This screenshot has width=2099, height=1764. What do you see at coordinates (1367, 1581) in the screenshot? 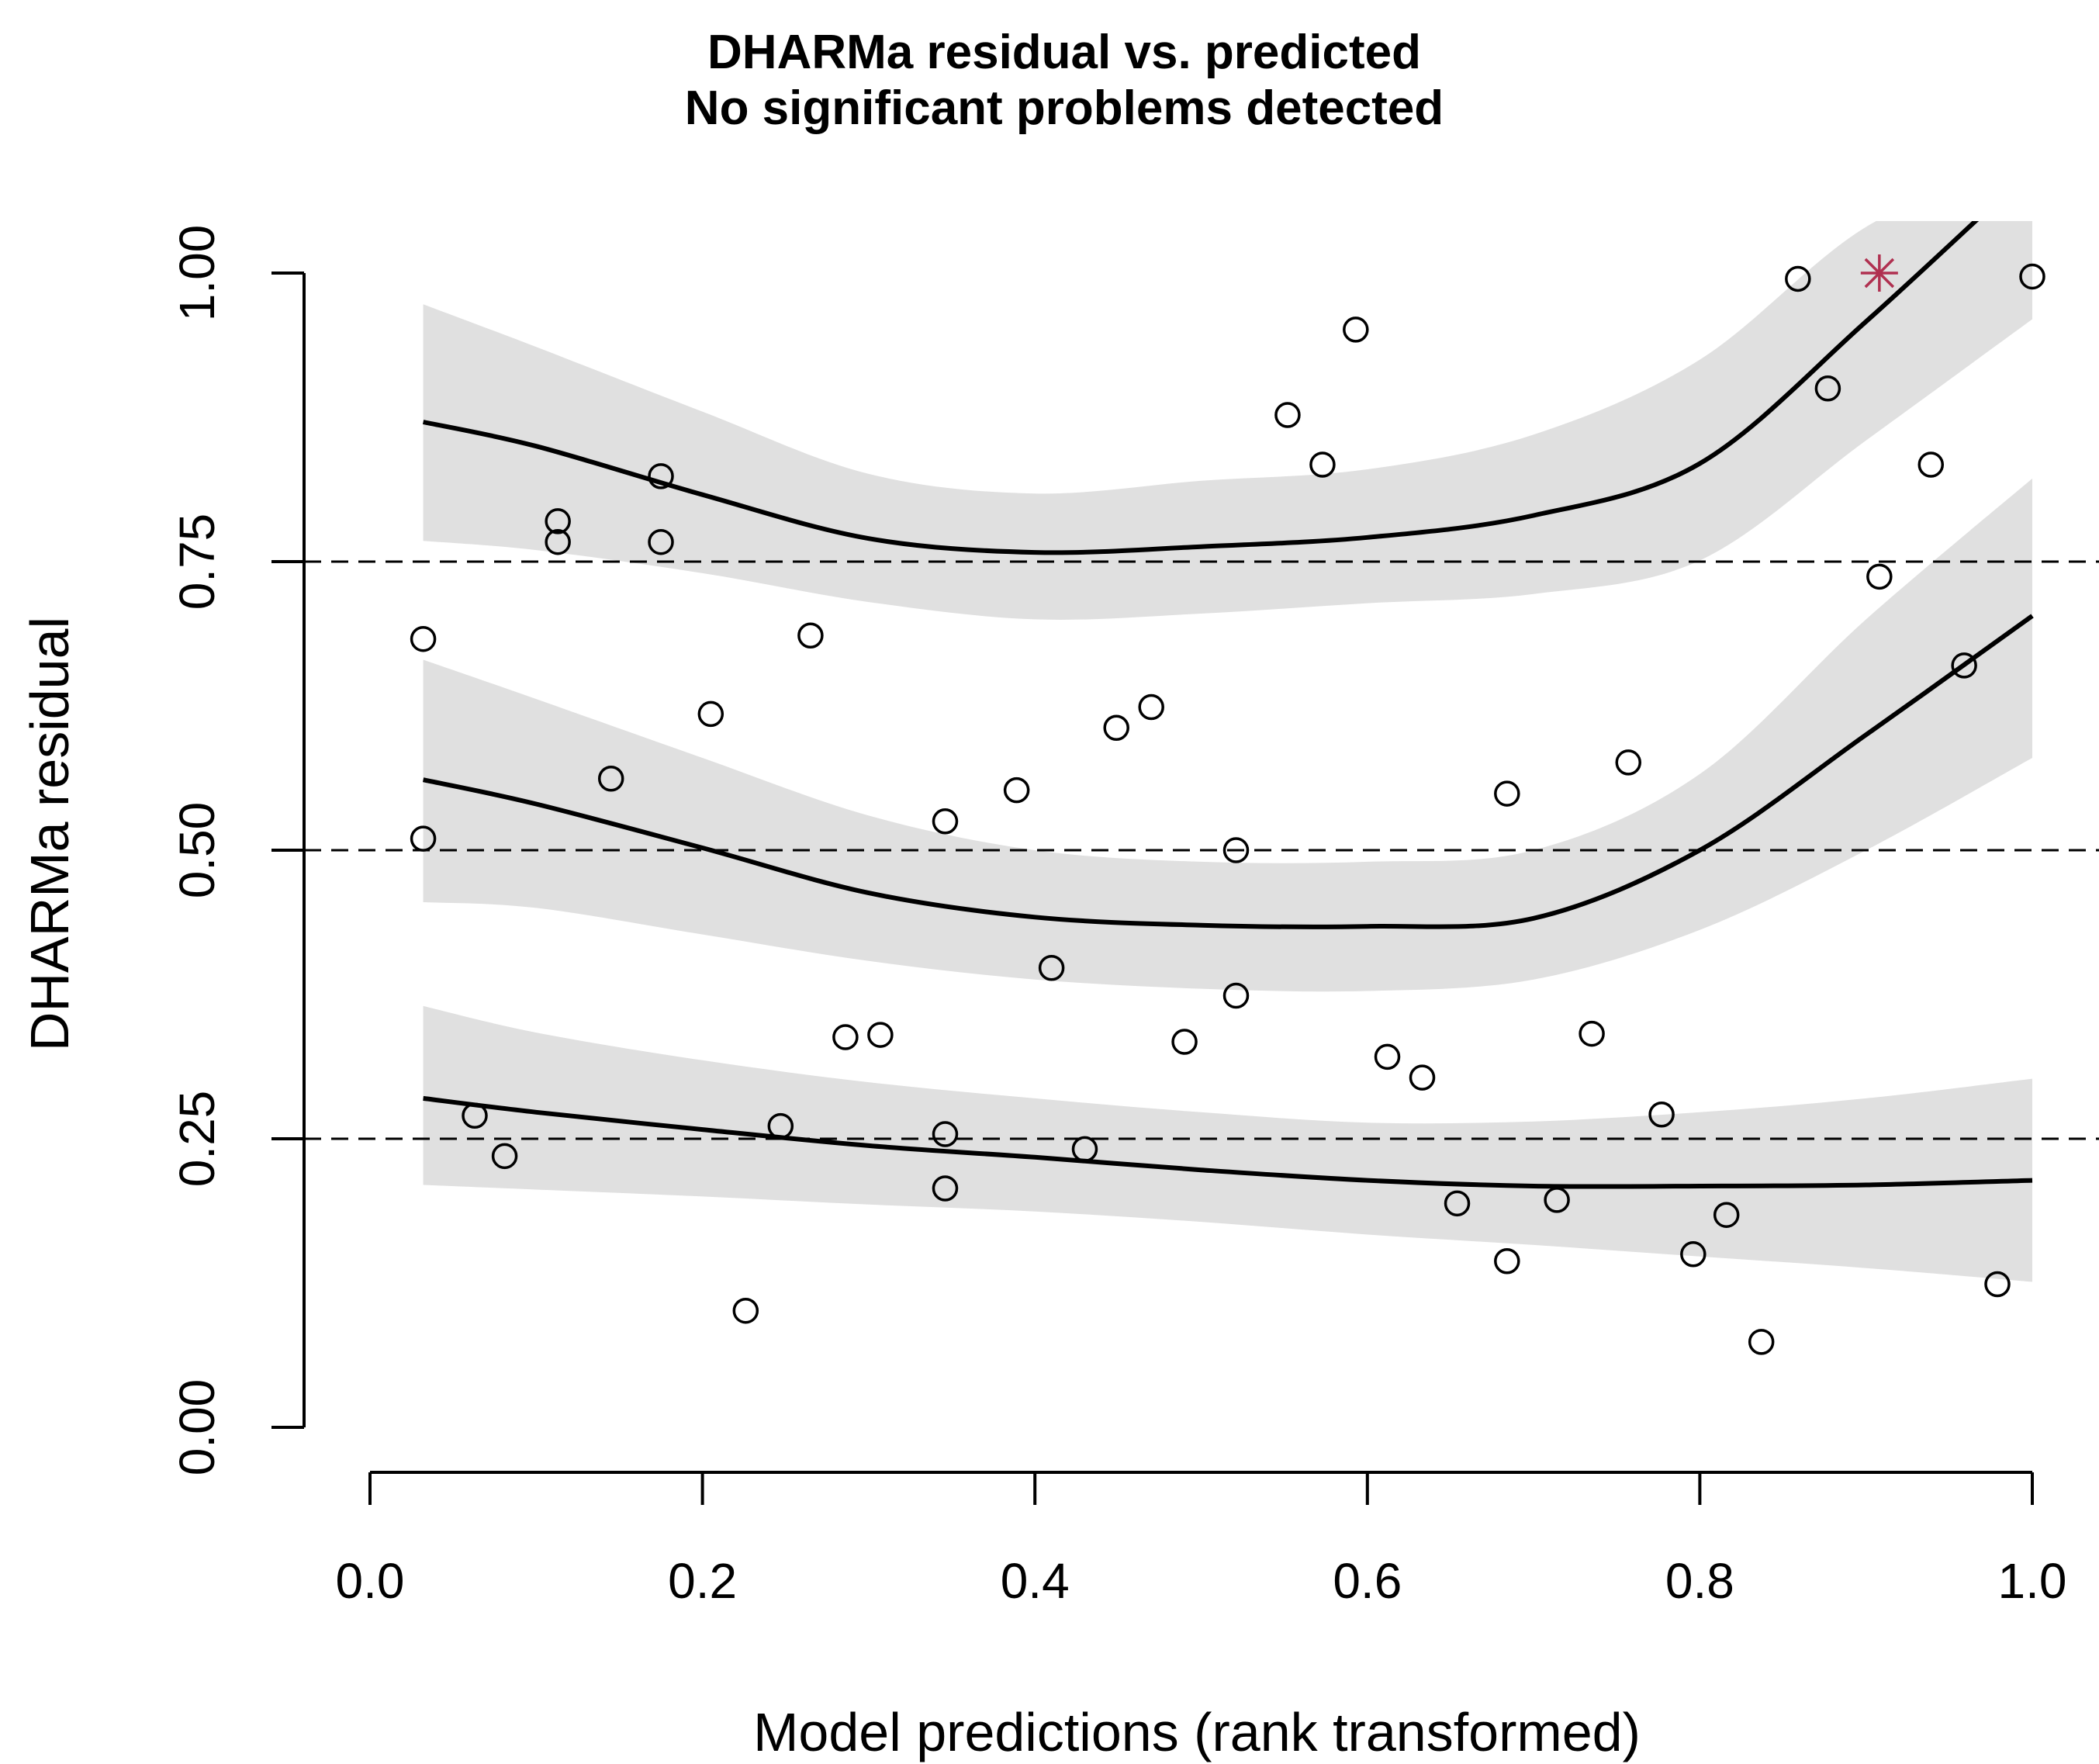
I see `x-tick-label: 0.6` at bounding box center [1367, 1581].